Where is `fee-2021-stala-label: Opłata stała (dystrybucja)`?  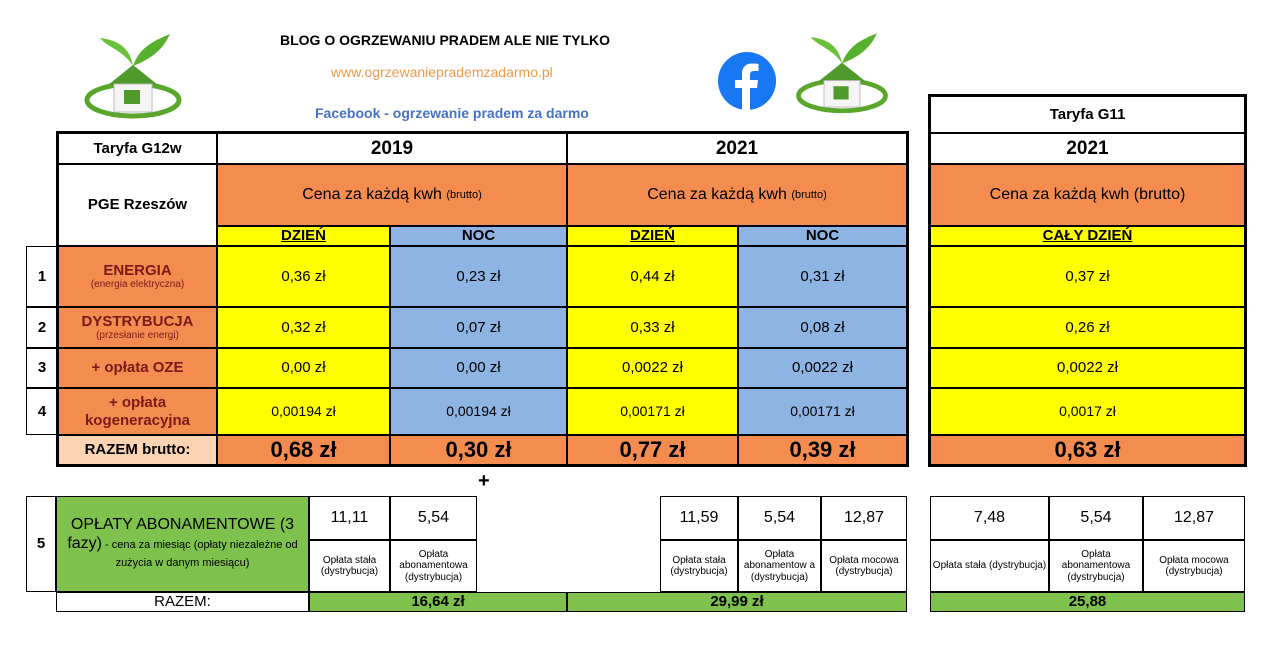 fee-2021-stala-label: Opłata stała (dystrybucja) is located at coordinates (699, 566).